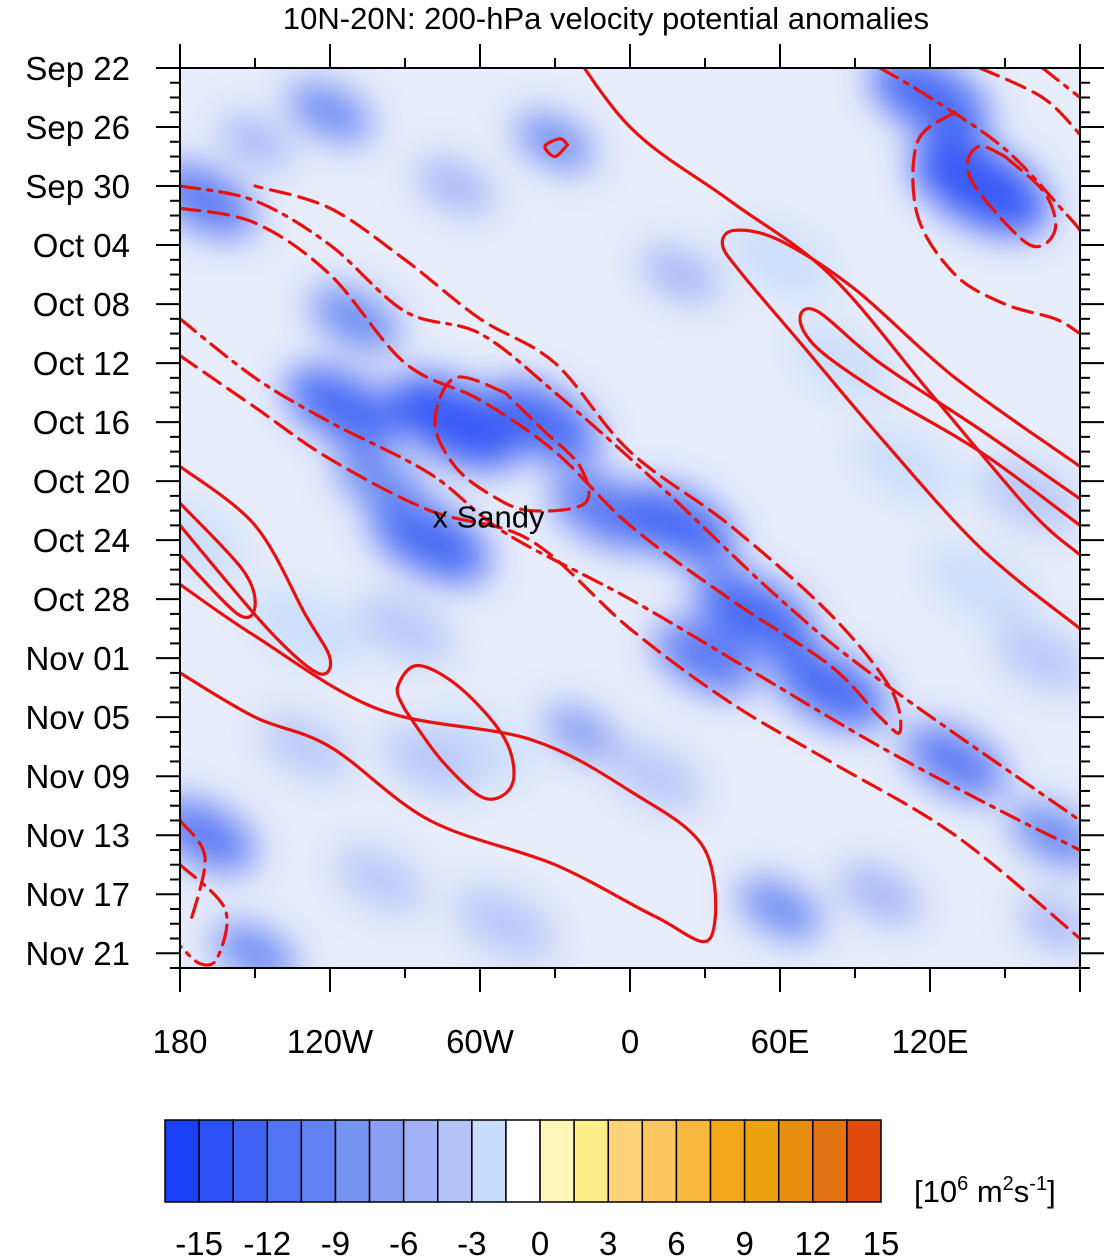 The height and width of the screenshot is (1257, 1107). What do you see at coordinates (77, 776) in the screenshot?
I see `y-tick-label-12: Nov 09` at bounding box center [77, 776].